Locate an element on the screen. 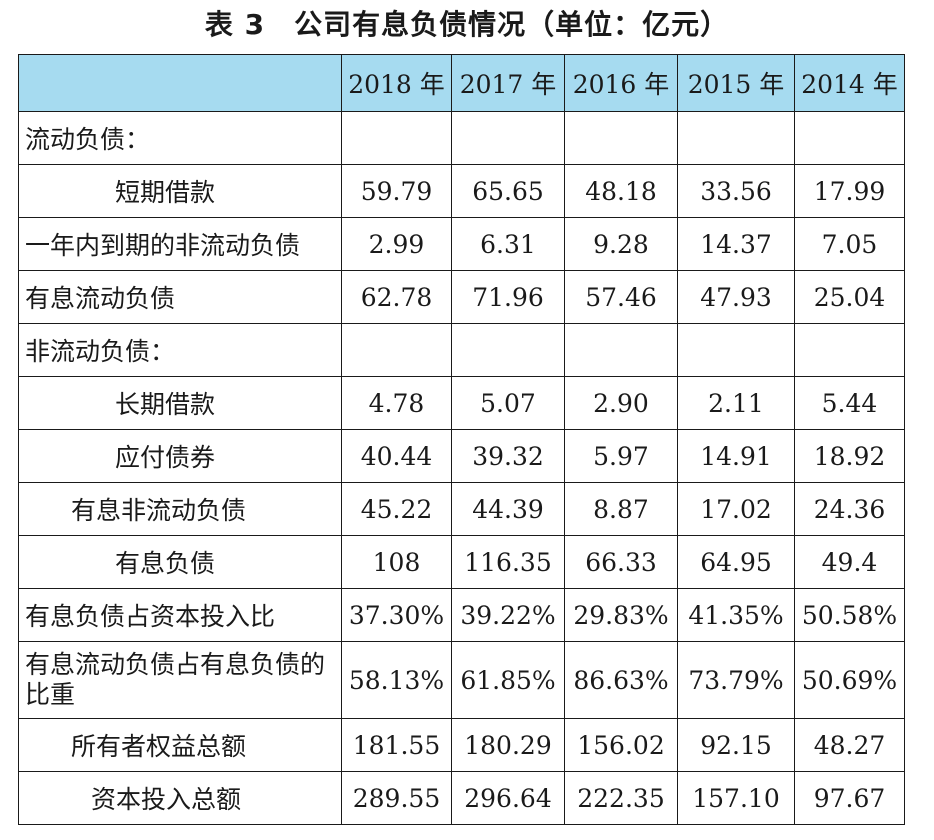  row-label: 短期借款 is located at coordinates (180, 191).